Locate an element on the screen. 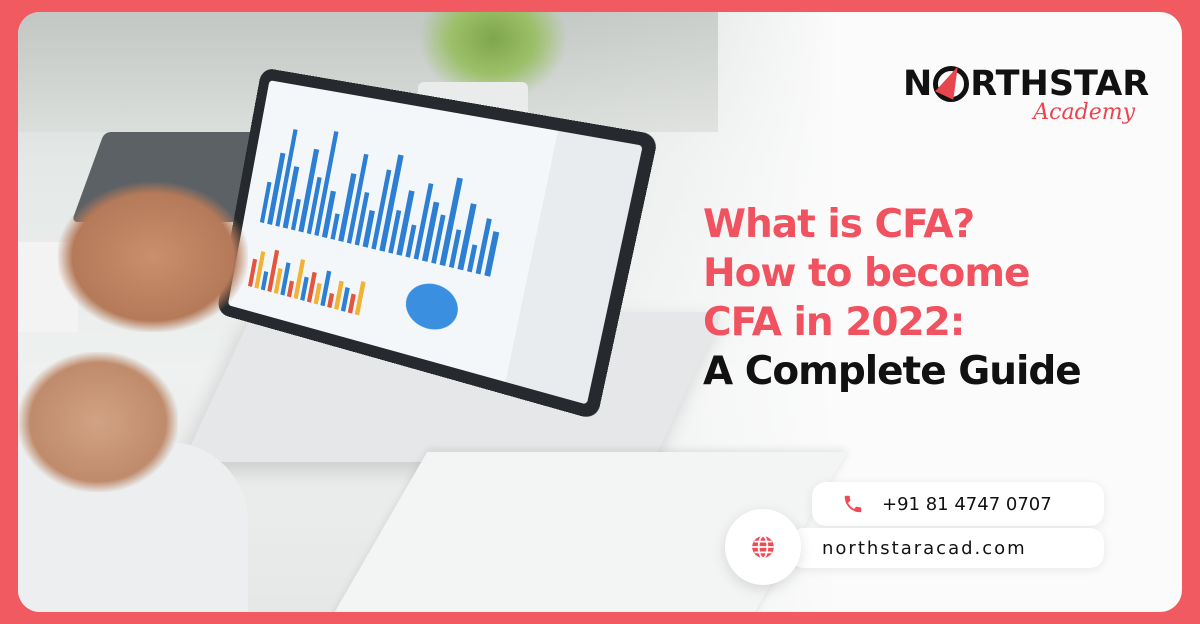  website-pill: northstaracad.com is located at coordinates (947, 548).